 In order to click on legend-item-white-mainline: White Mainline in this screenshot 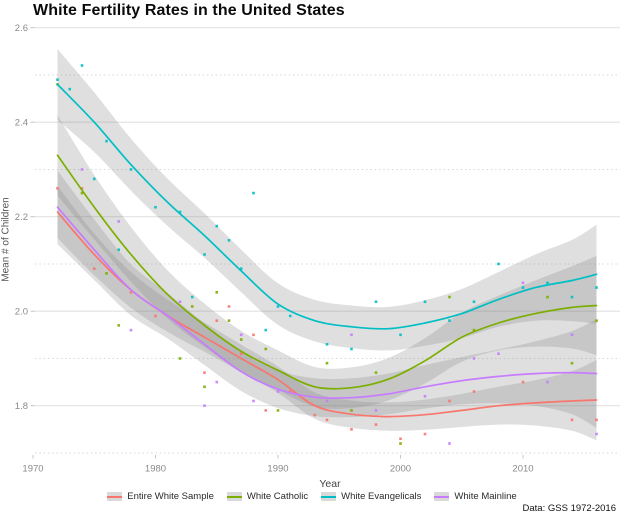, I will do `click(475, 496)`.